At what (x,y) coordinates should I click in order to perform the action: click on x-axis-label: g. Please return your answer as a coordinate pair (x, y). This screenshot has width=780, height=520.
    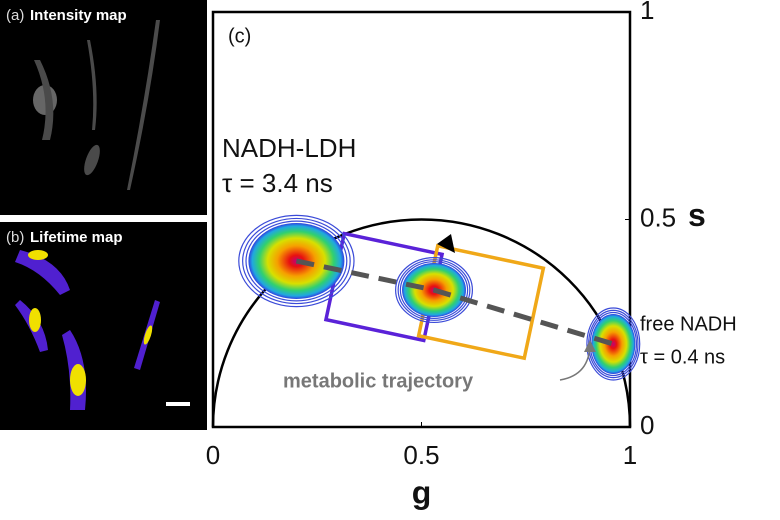
    Looking at the image, I should click on (422, 492).